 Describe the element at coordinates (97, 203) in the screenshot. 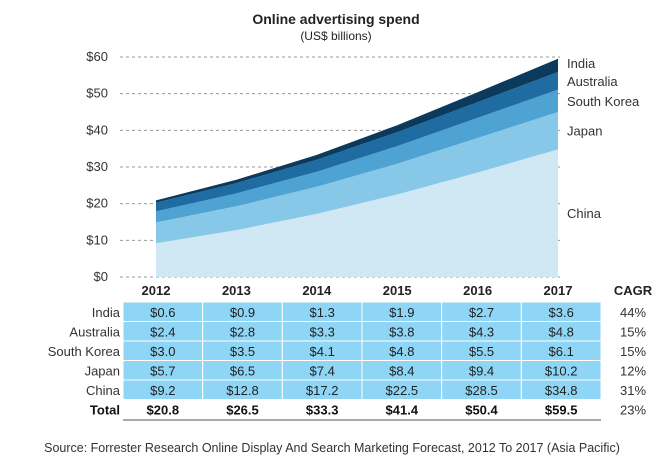

I see `y-tick-label: $20` at that location.